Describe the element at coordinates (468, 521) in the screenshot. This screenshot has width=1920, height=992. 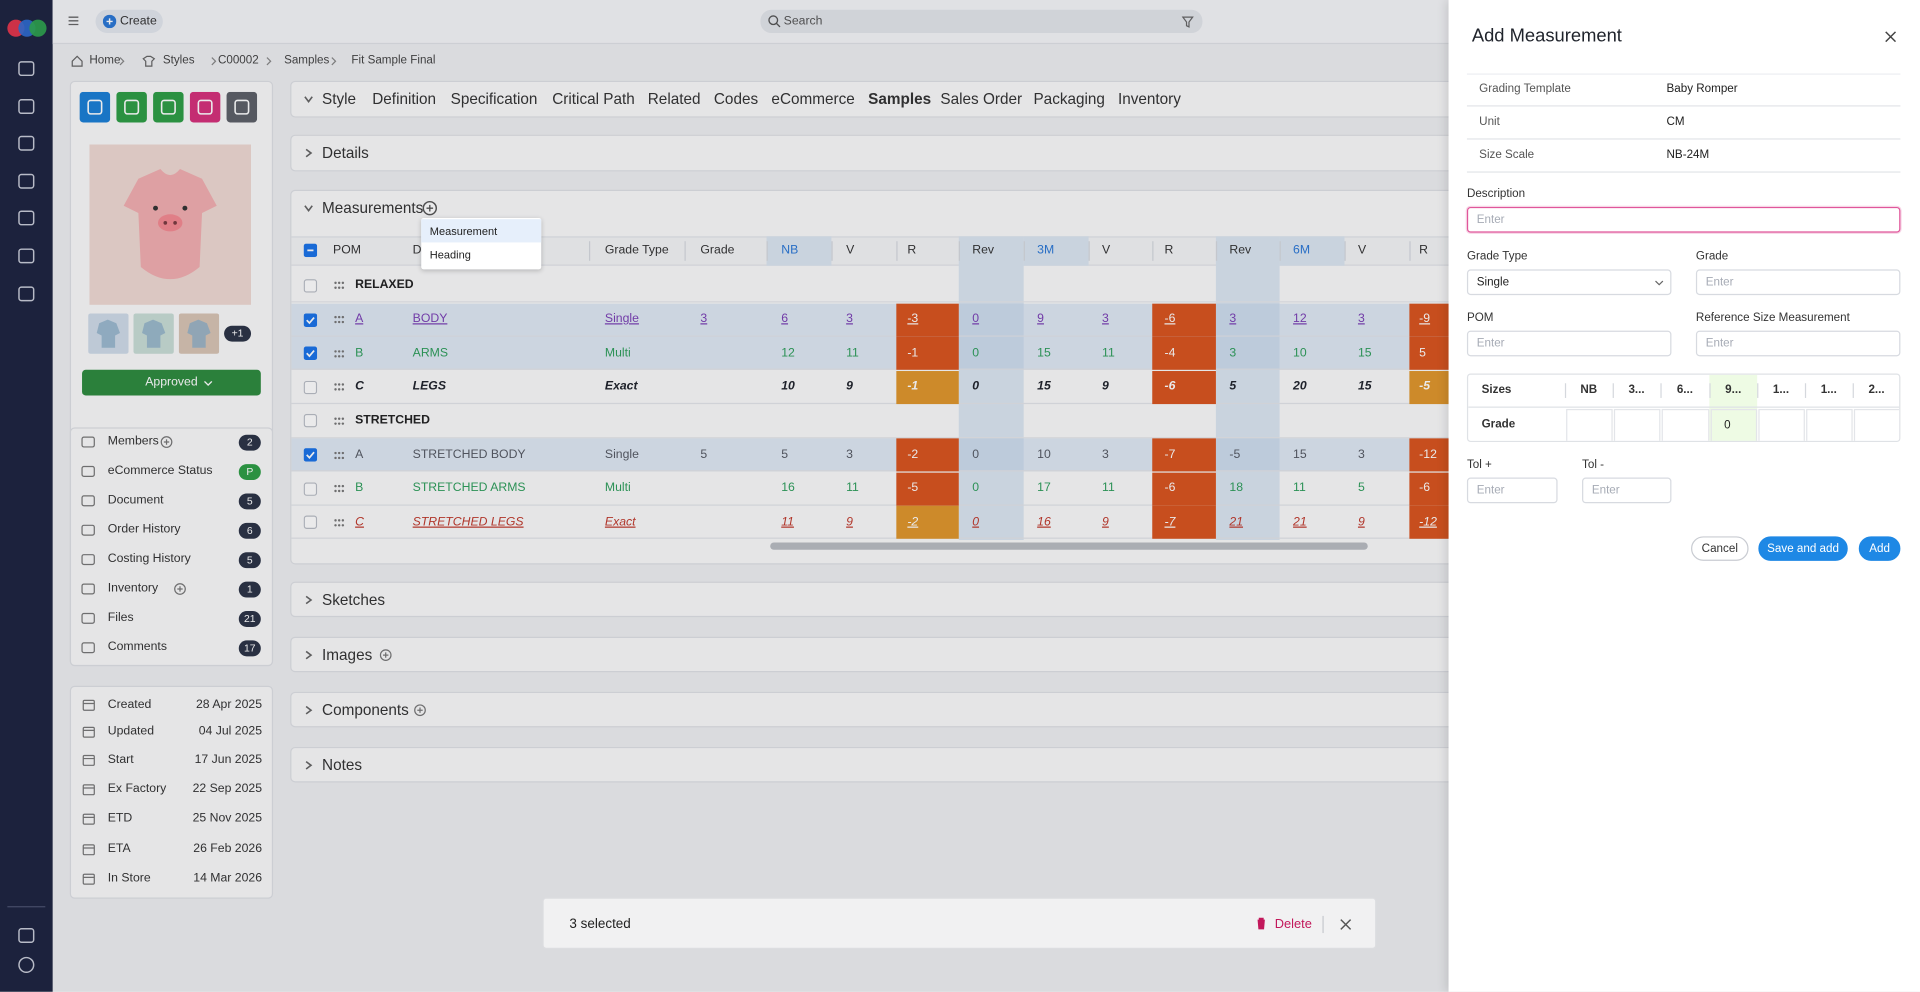
I see `description: STRETCHED LEGS` at that location.